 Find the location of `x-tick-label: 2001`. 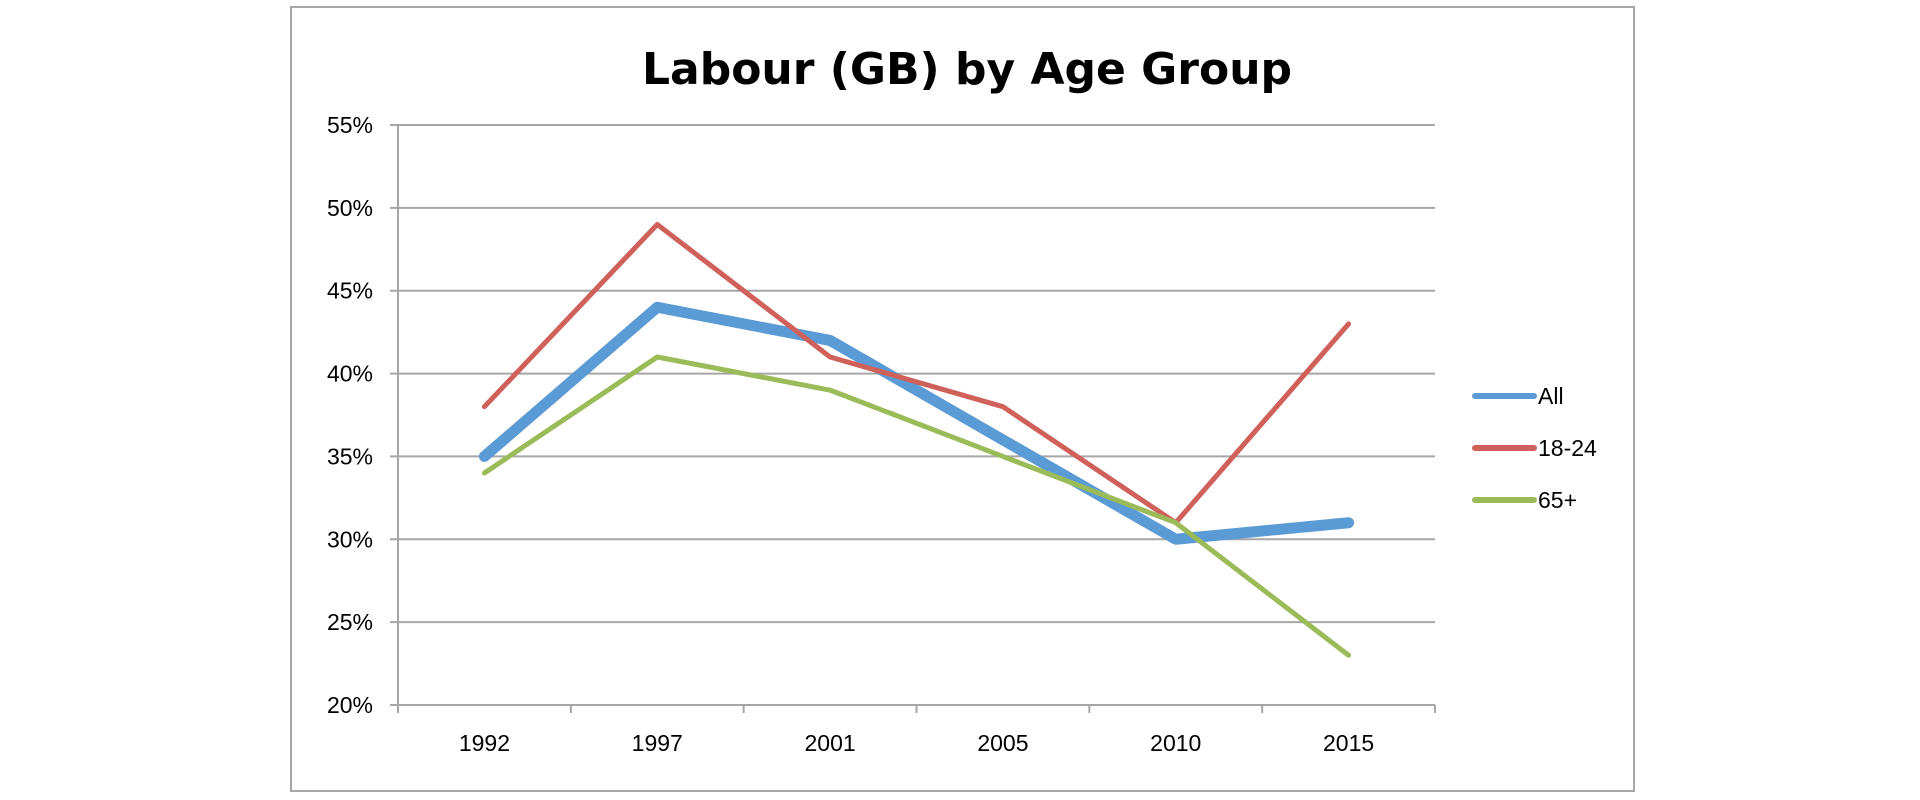

x-tick-label: 2001 is located at coordinates (829, 743).